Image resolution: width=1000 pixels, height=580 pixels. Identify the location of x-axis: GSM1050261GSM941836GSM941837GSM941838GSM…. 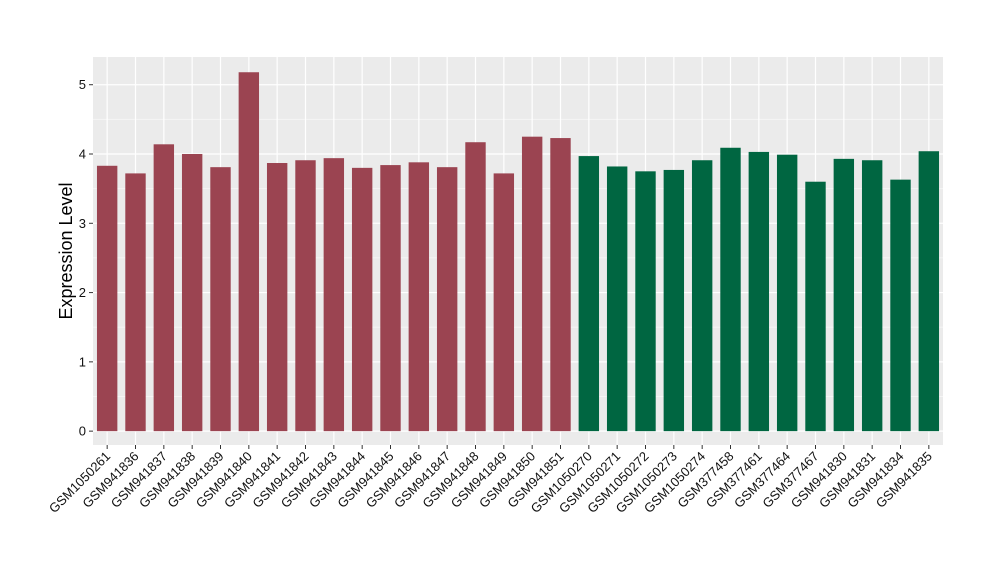
(490, 480).